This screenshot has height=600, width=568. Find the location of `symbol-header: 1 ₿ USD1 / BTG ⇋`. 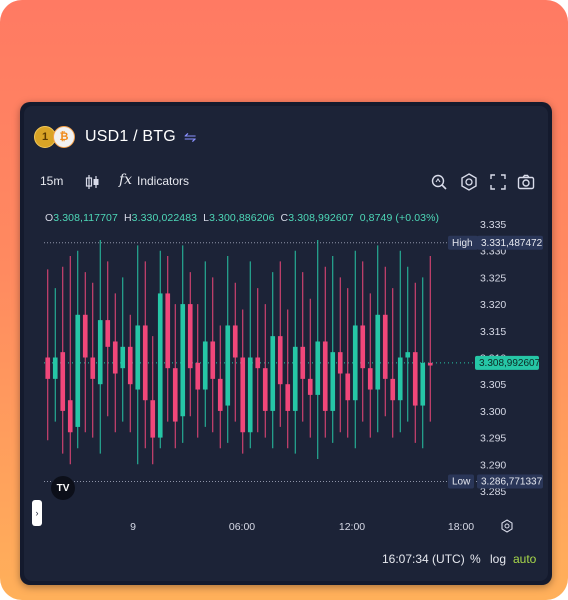

symbol-header: 1 ₿ USD1 / BTG ⇋ is located at coordinates (115, 137).